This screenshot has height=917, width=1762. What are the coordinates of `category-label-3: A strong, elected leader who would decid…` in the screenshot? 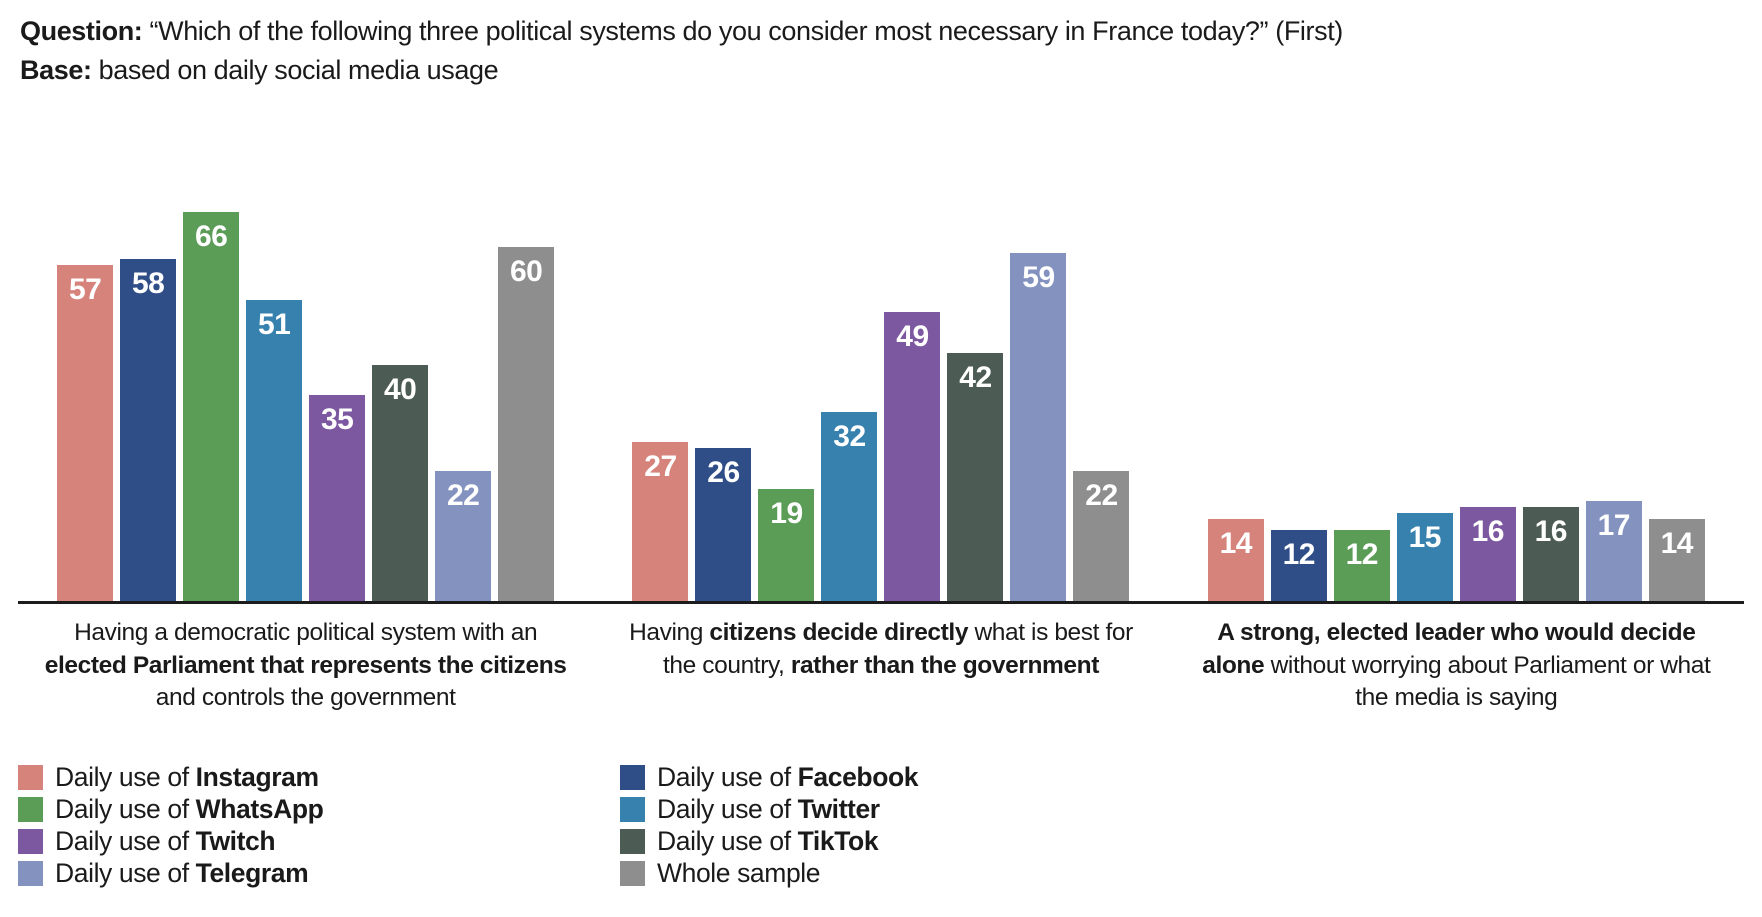 It's located at (1456, 666).